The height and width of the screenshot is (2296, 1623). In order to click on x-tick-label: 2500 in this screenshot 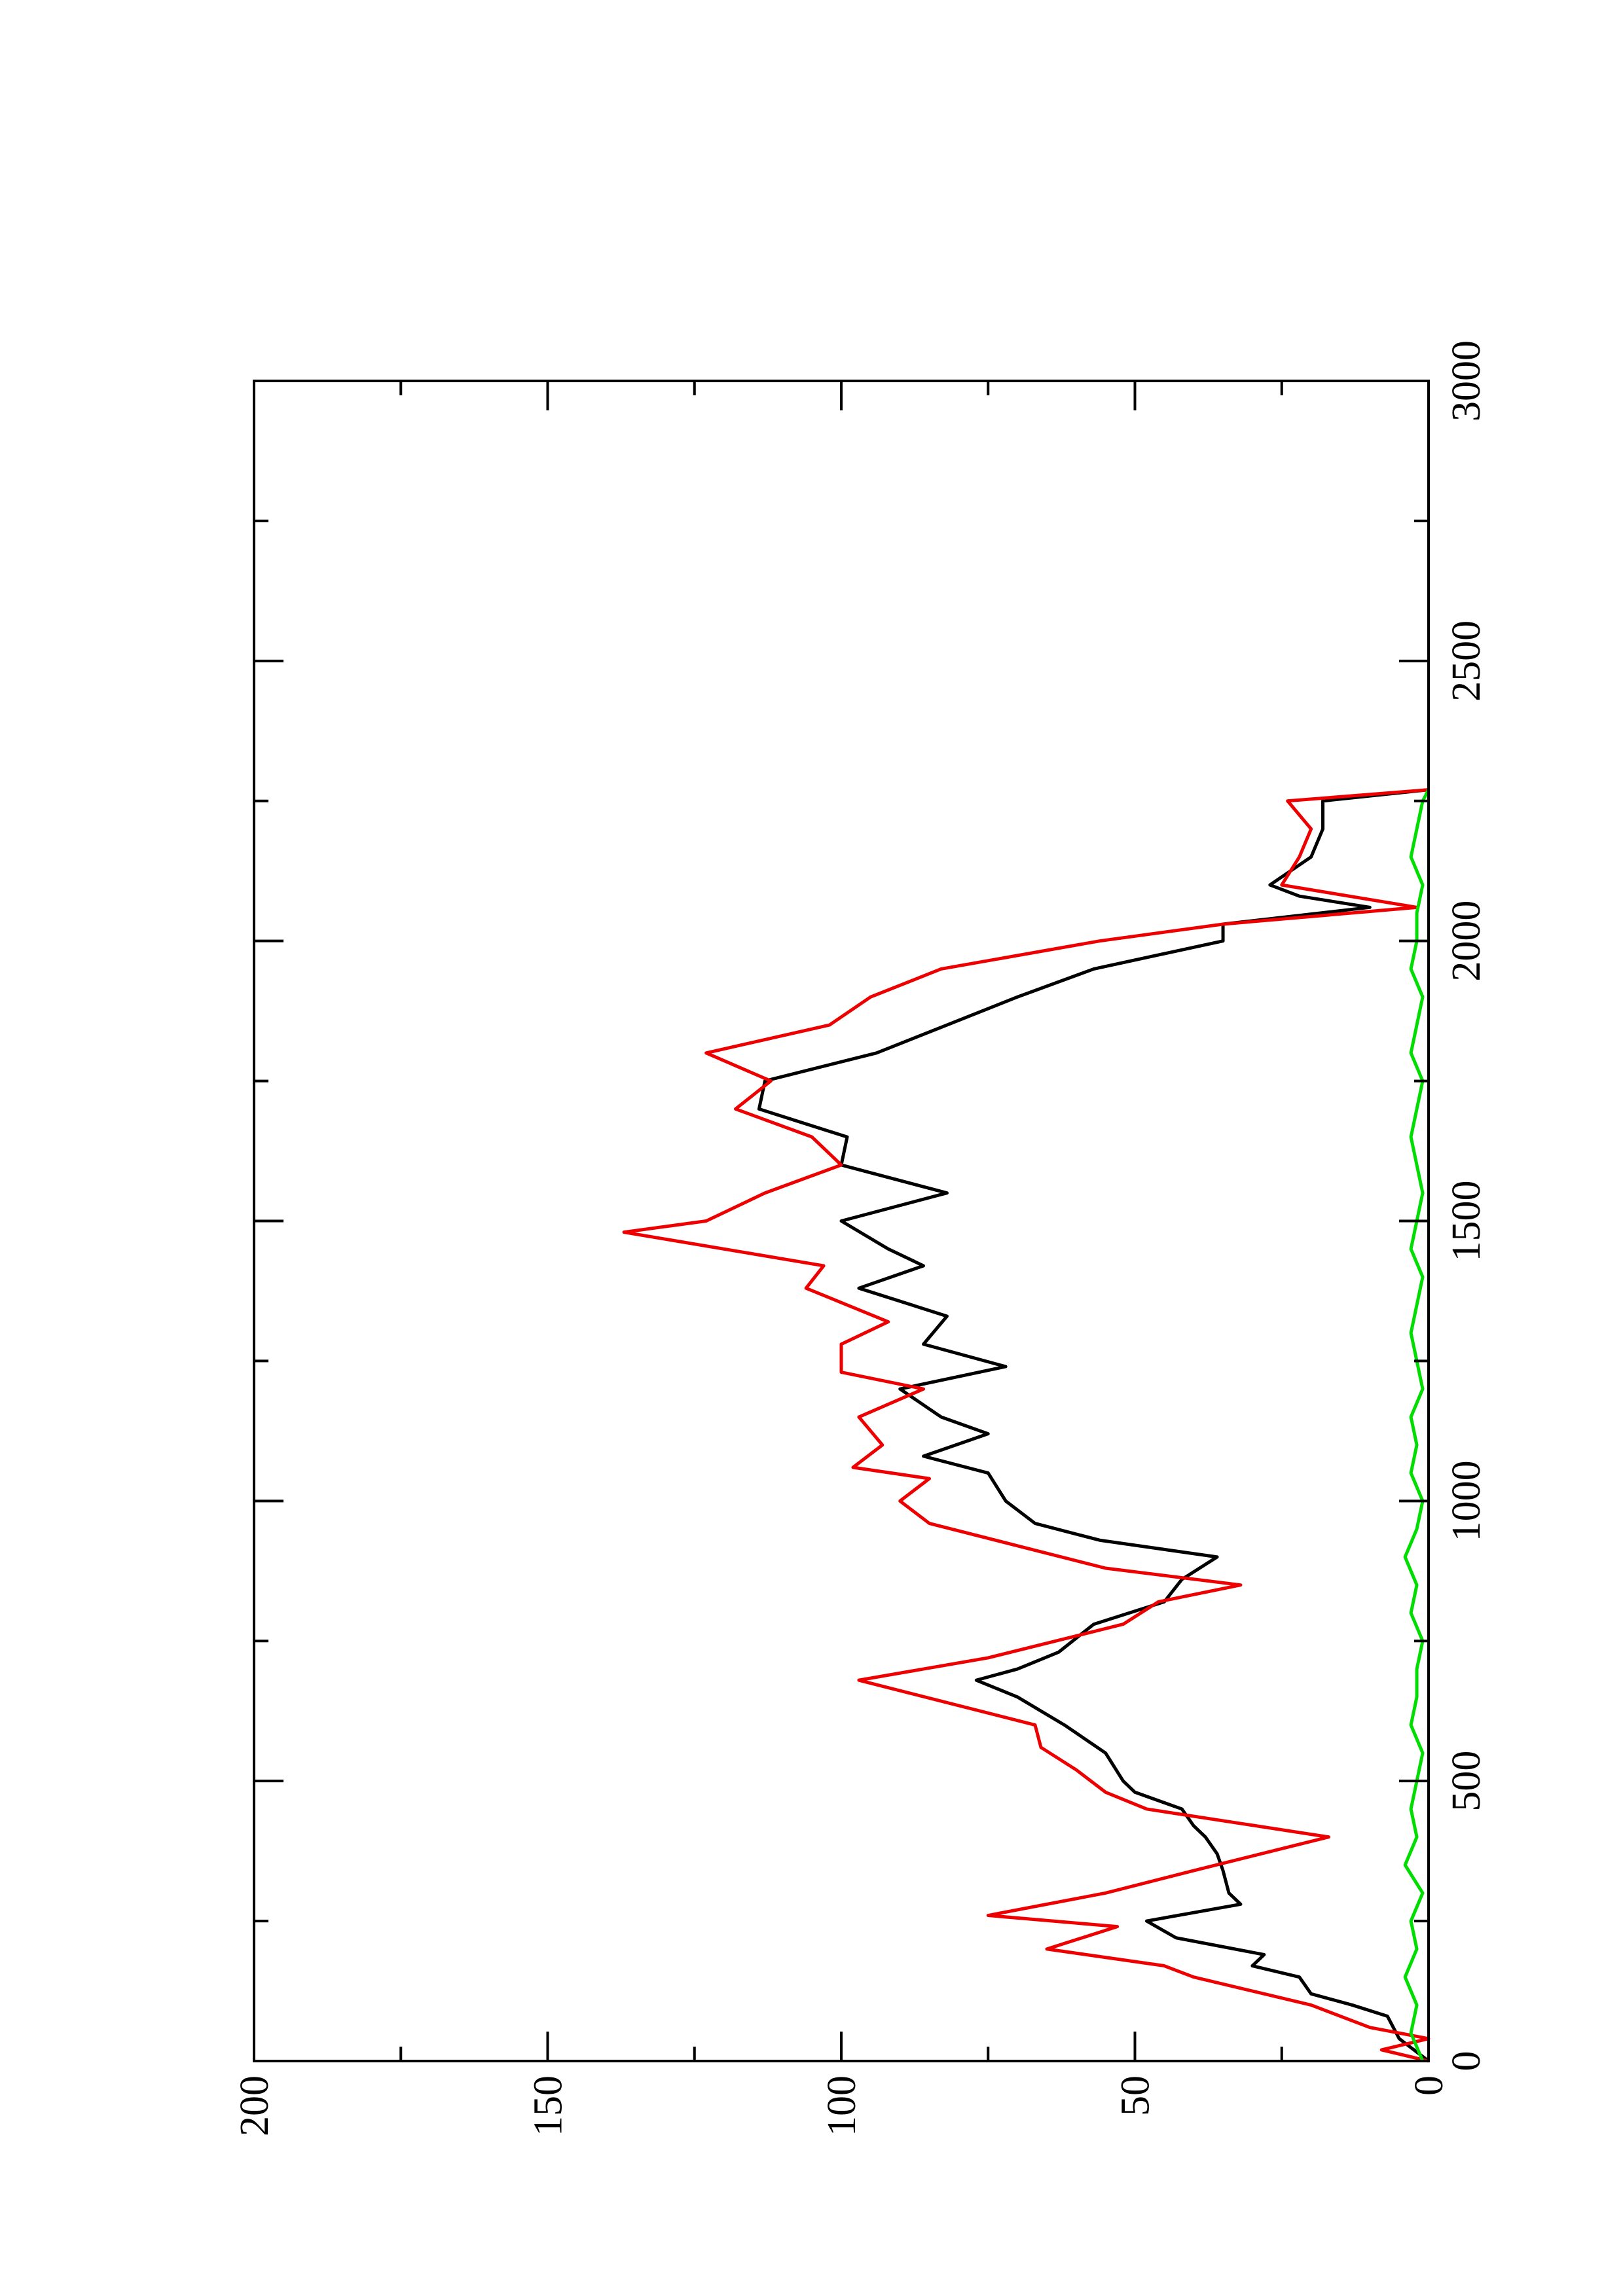, I will do `click(1466, 661)`.